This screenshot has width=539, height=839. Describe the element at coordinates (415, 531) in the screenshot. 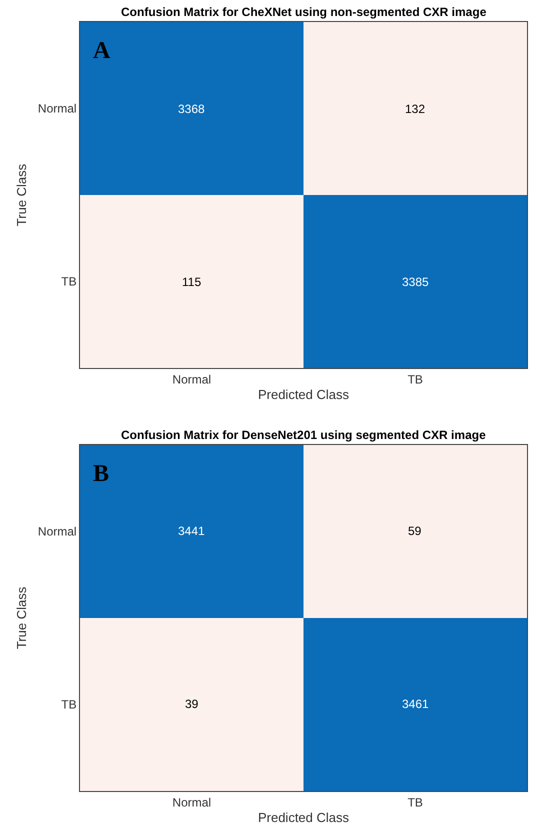

I see `data-label: 59` at that location.